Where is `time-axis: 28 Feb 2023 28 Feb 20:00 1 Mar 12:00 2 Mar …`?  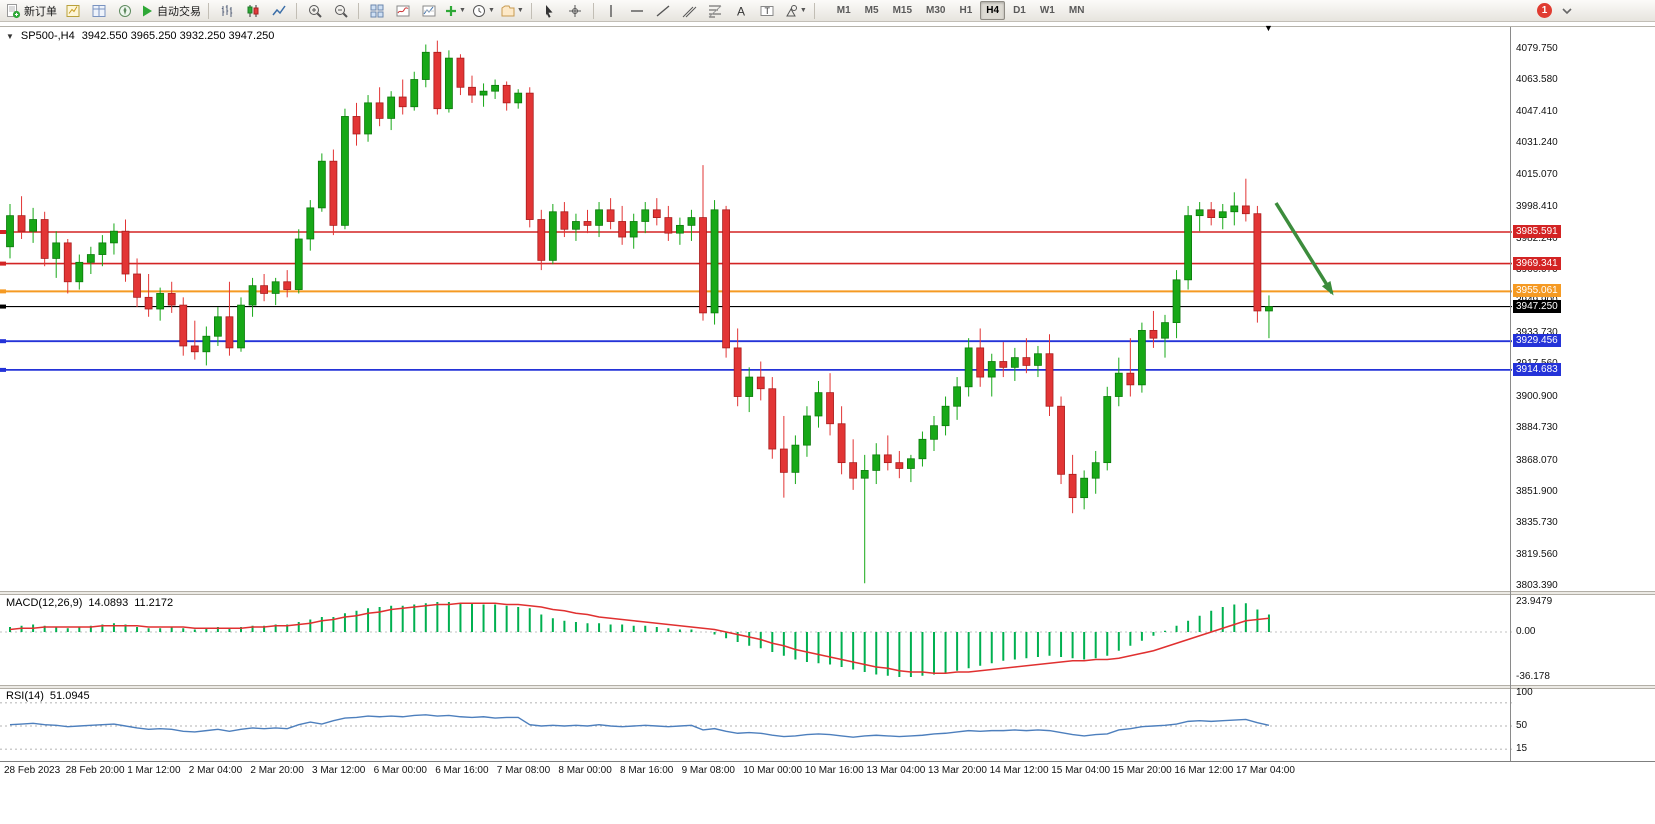 time-axis: 28 Feb 2023 28 Feb 20:00 1 Mar 12:00 2 Mar … is located at coordinates (827, 770).